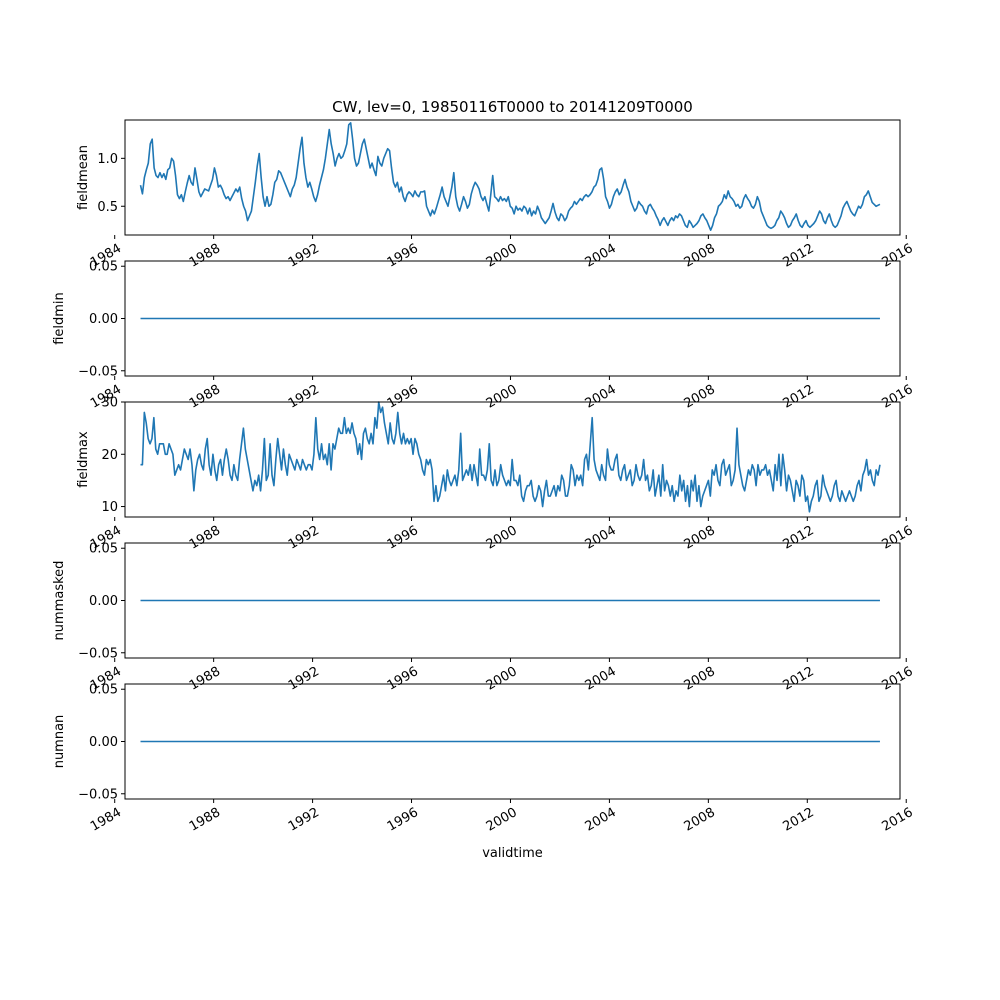 Image resolution: width=1000 pixels, height=1000 pixels. I want to click on x-axis-label: validtime, so click(512, 853).